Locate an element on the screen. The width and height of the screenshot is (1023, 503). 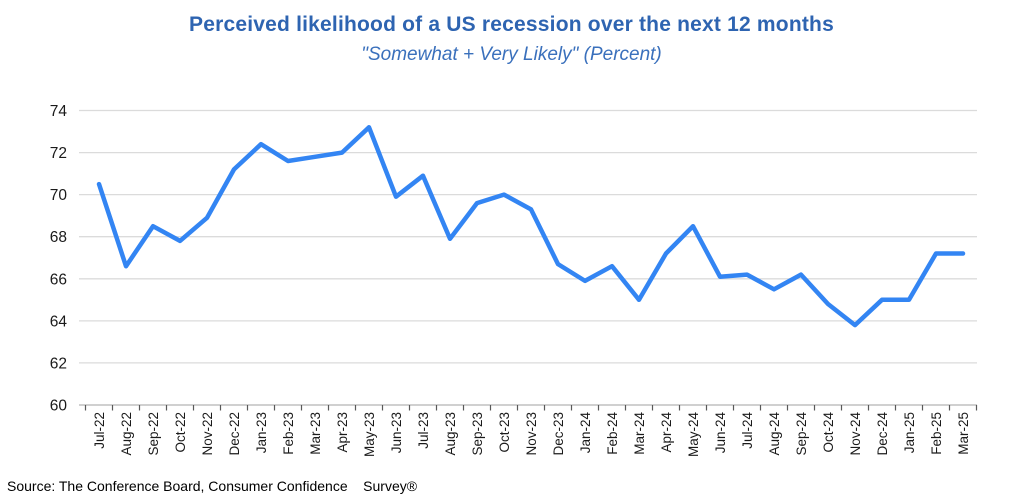
x-axis-label: Apr-23 is located at coordinates (342, 432).